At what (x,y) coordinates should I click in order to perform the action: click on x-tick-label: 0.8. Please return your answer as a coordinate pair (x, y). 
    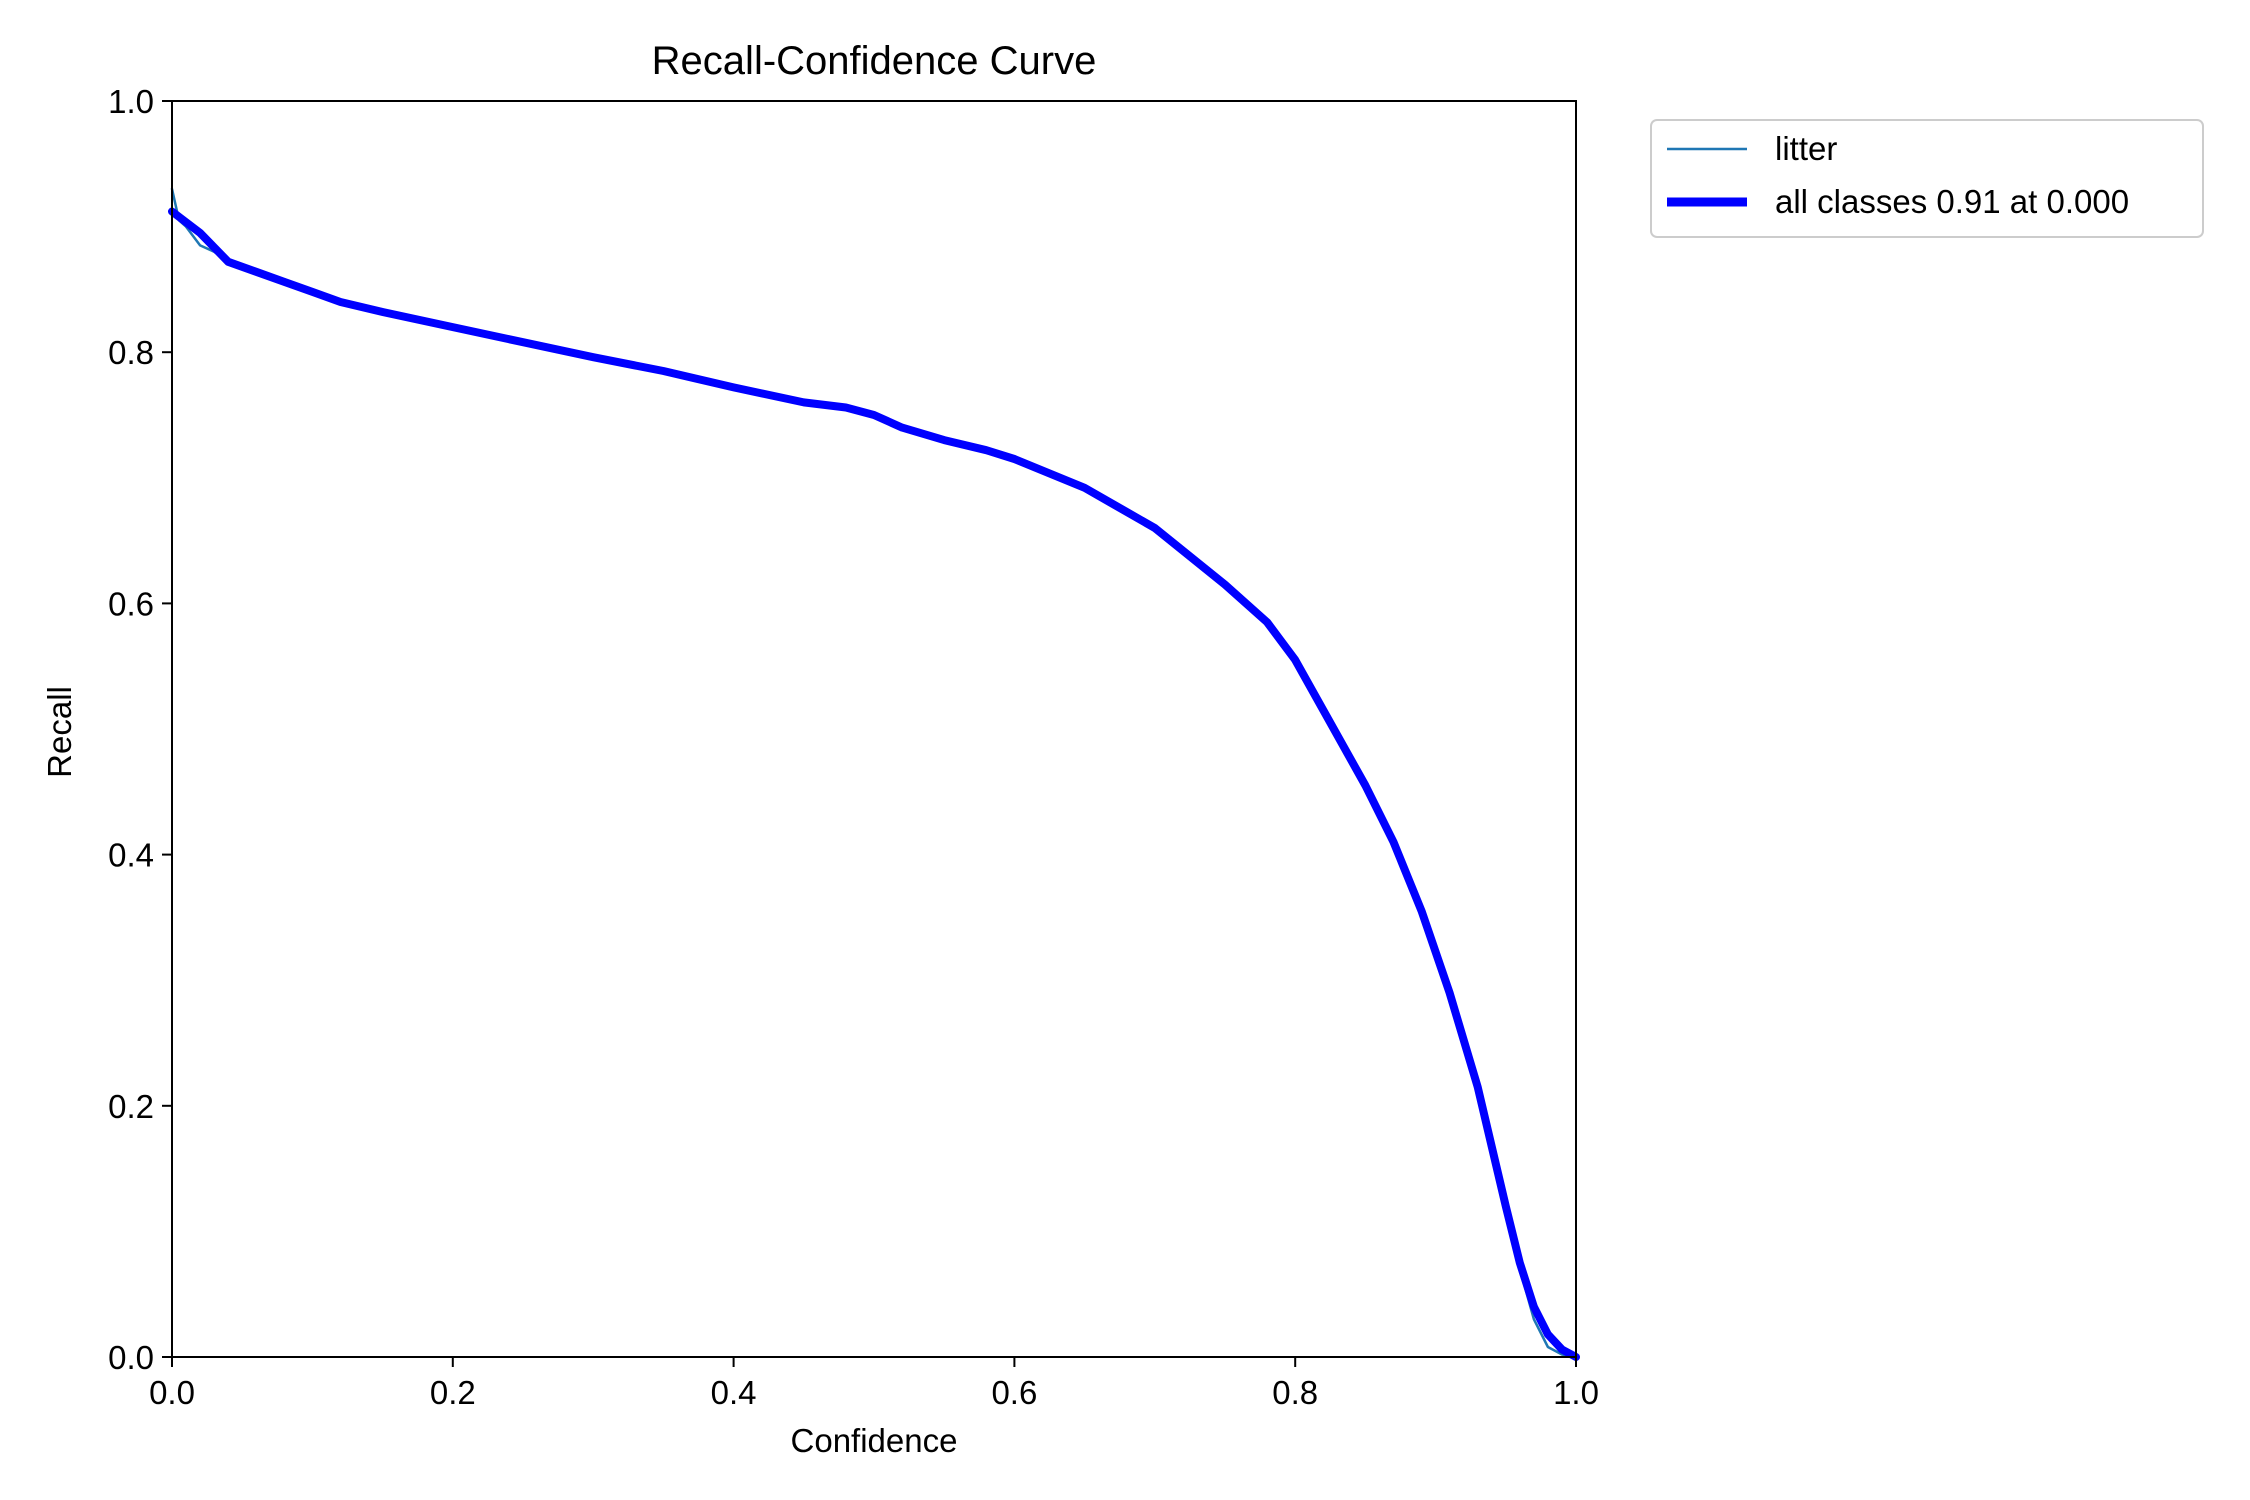
    Looking at the image, I should click on (1295, 1392).